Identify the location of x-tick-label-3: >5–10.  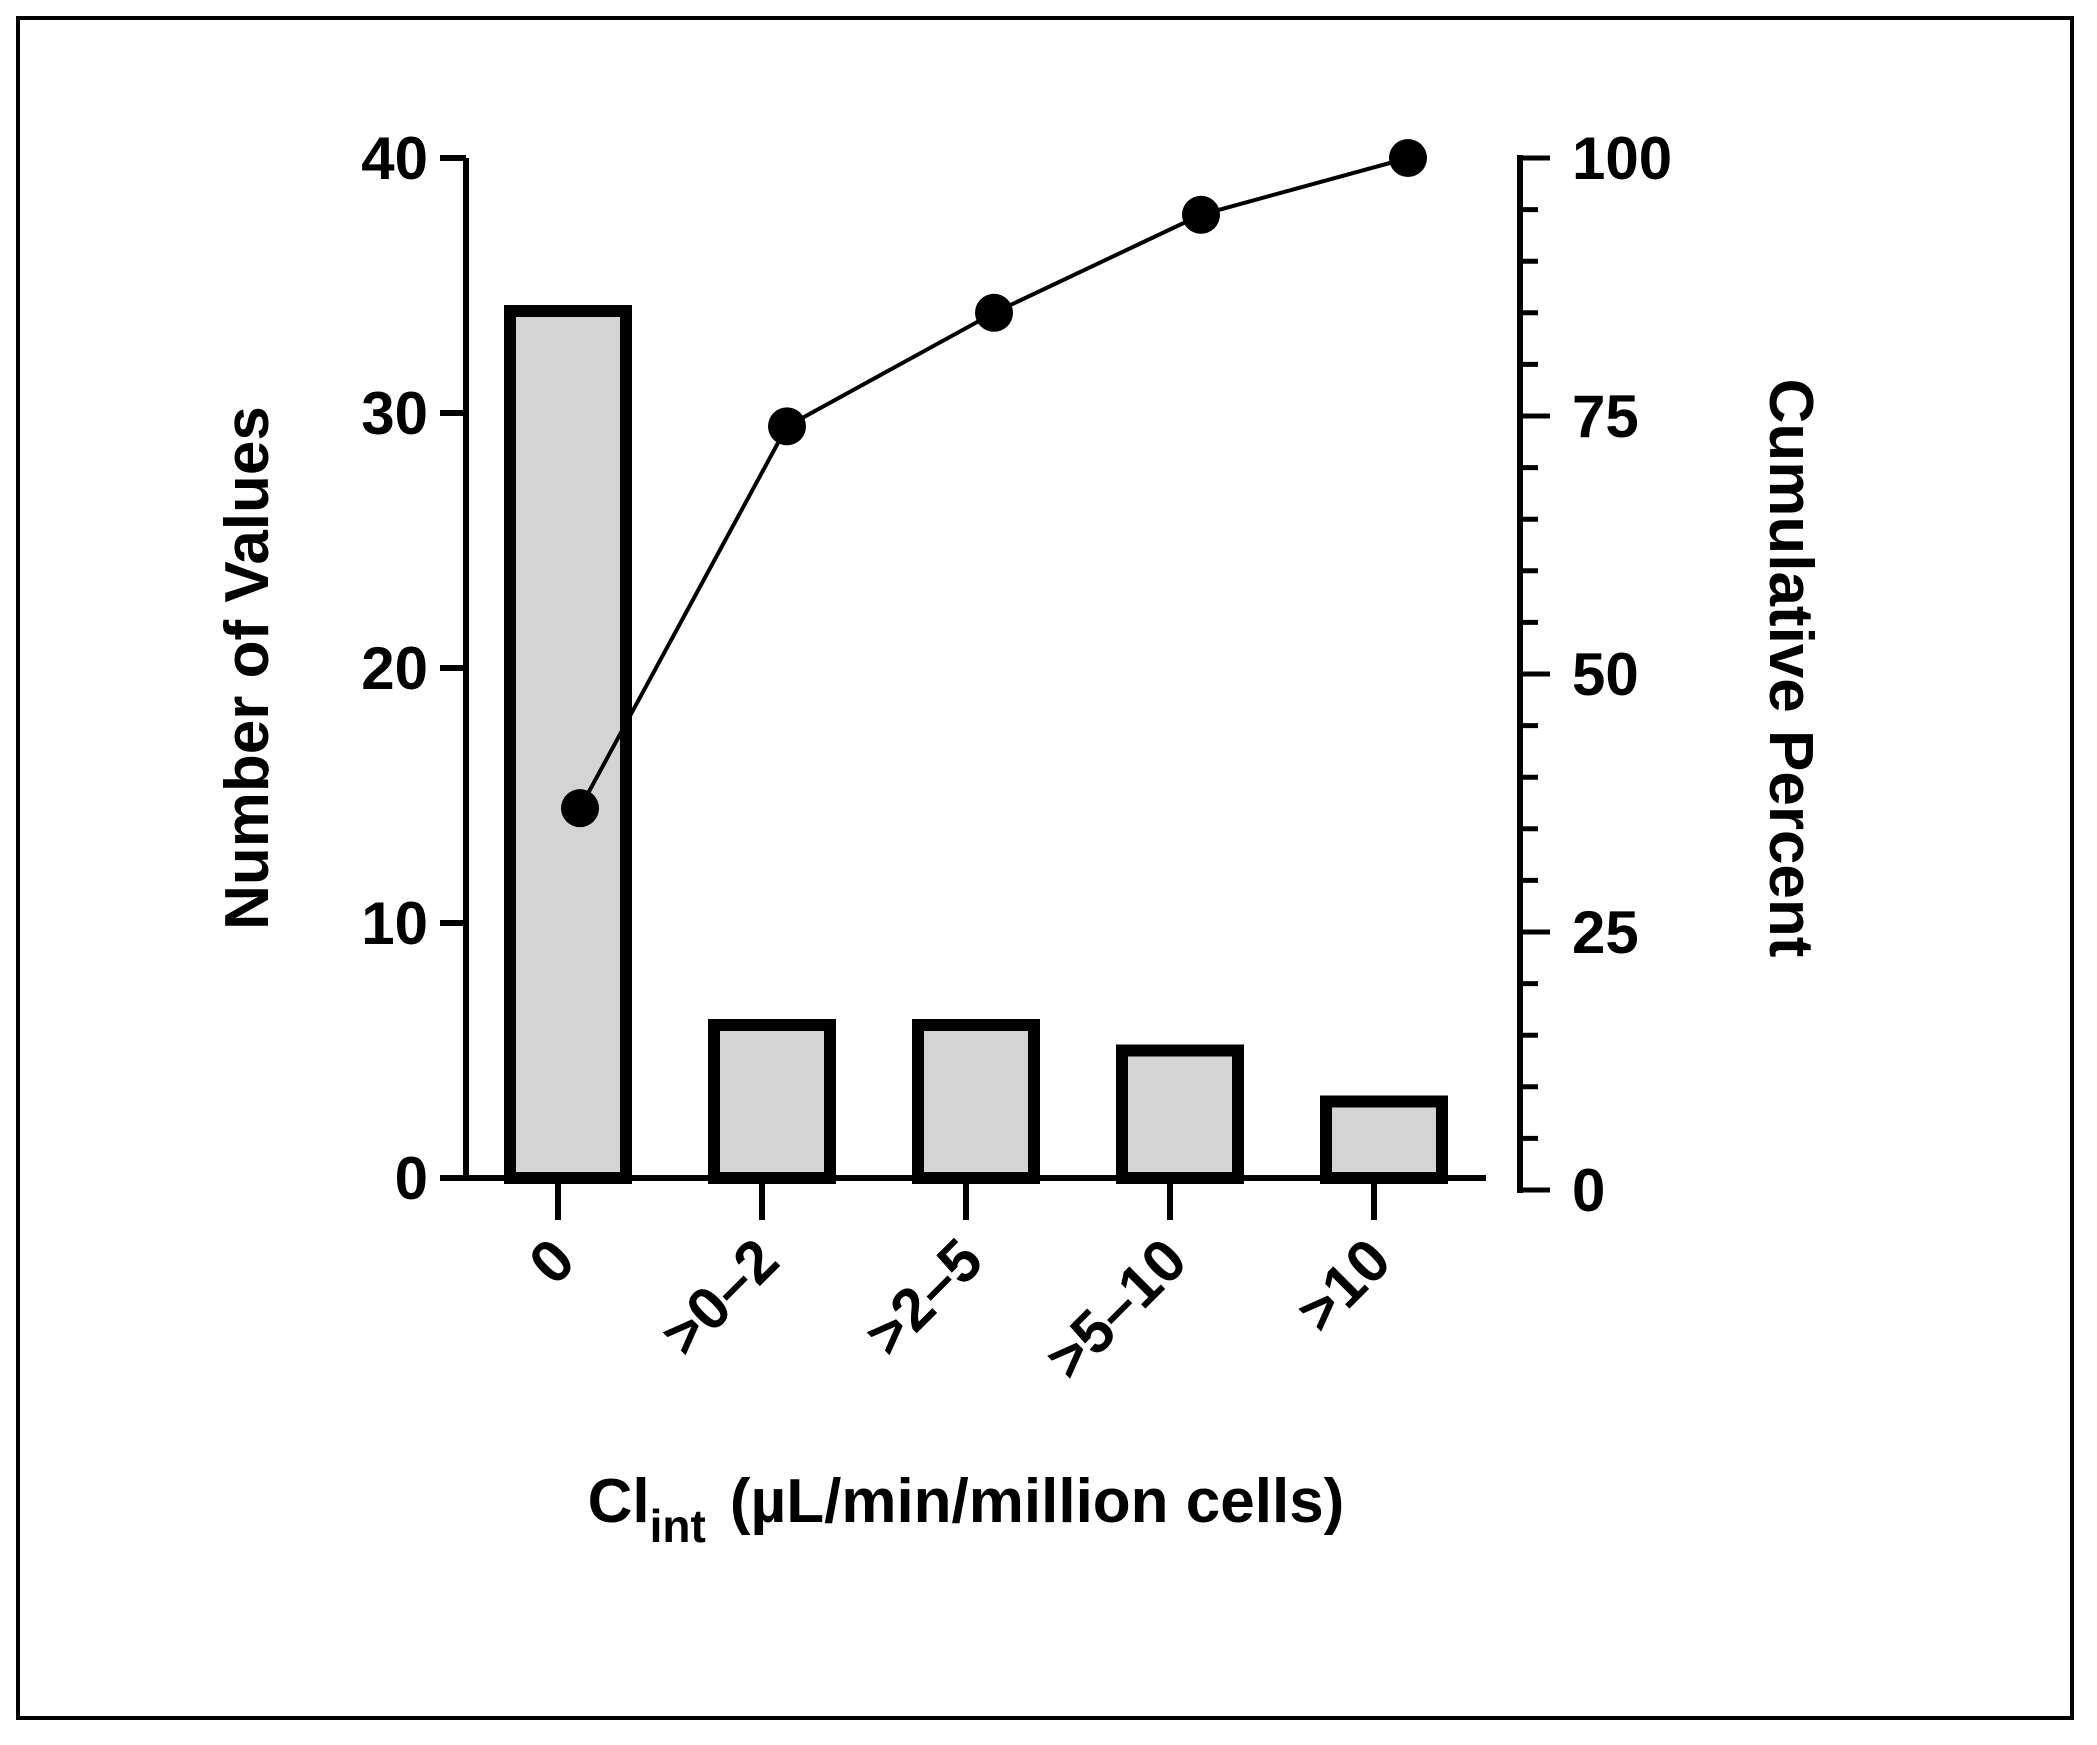
(1116, 1309).